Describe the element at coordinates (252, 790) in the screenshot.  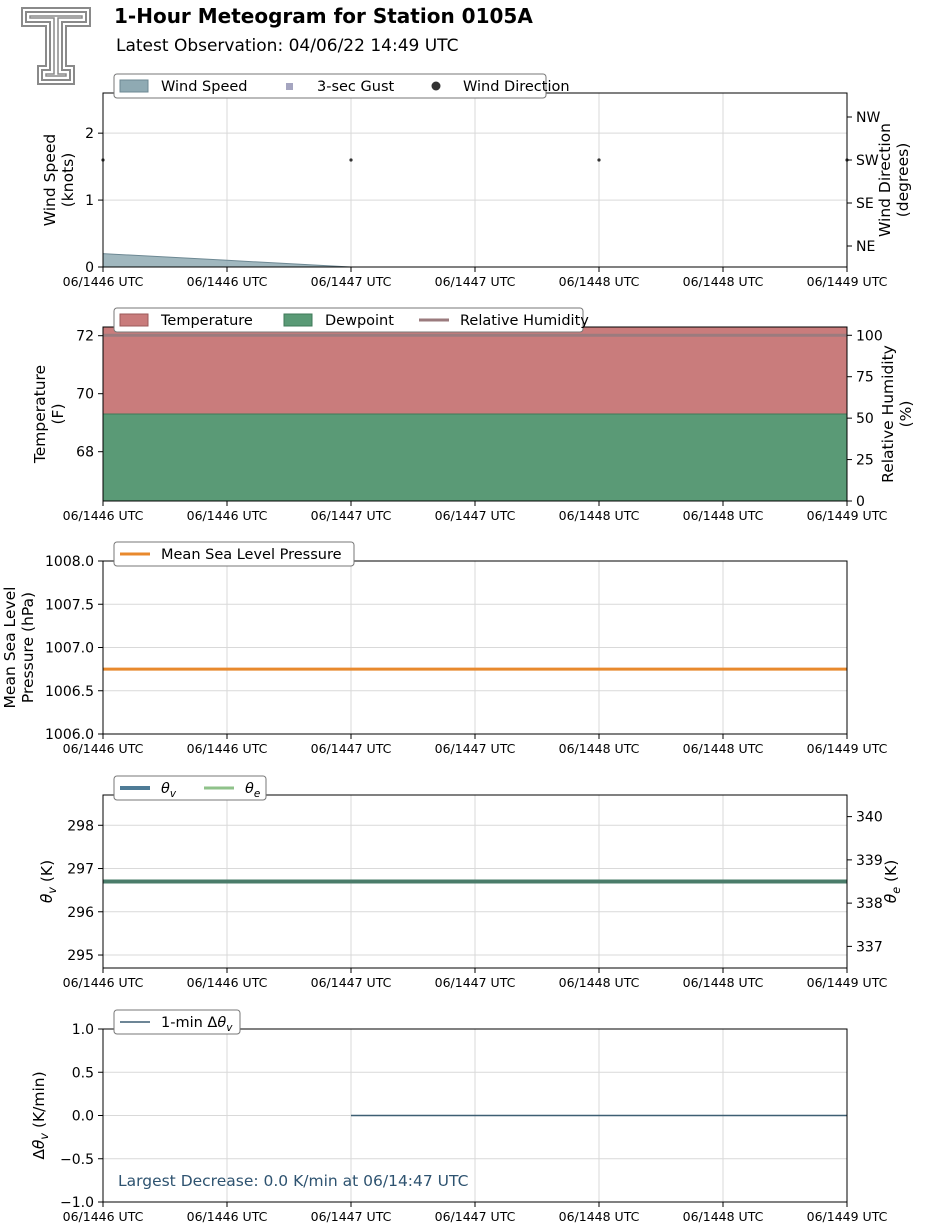
I see `legend-label: θe` at that location.